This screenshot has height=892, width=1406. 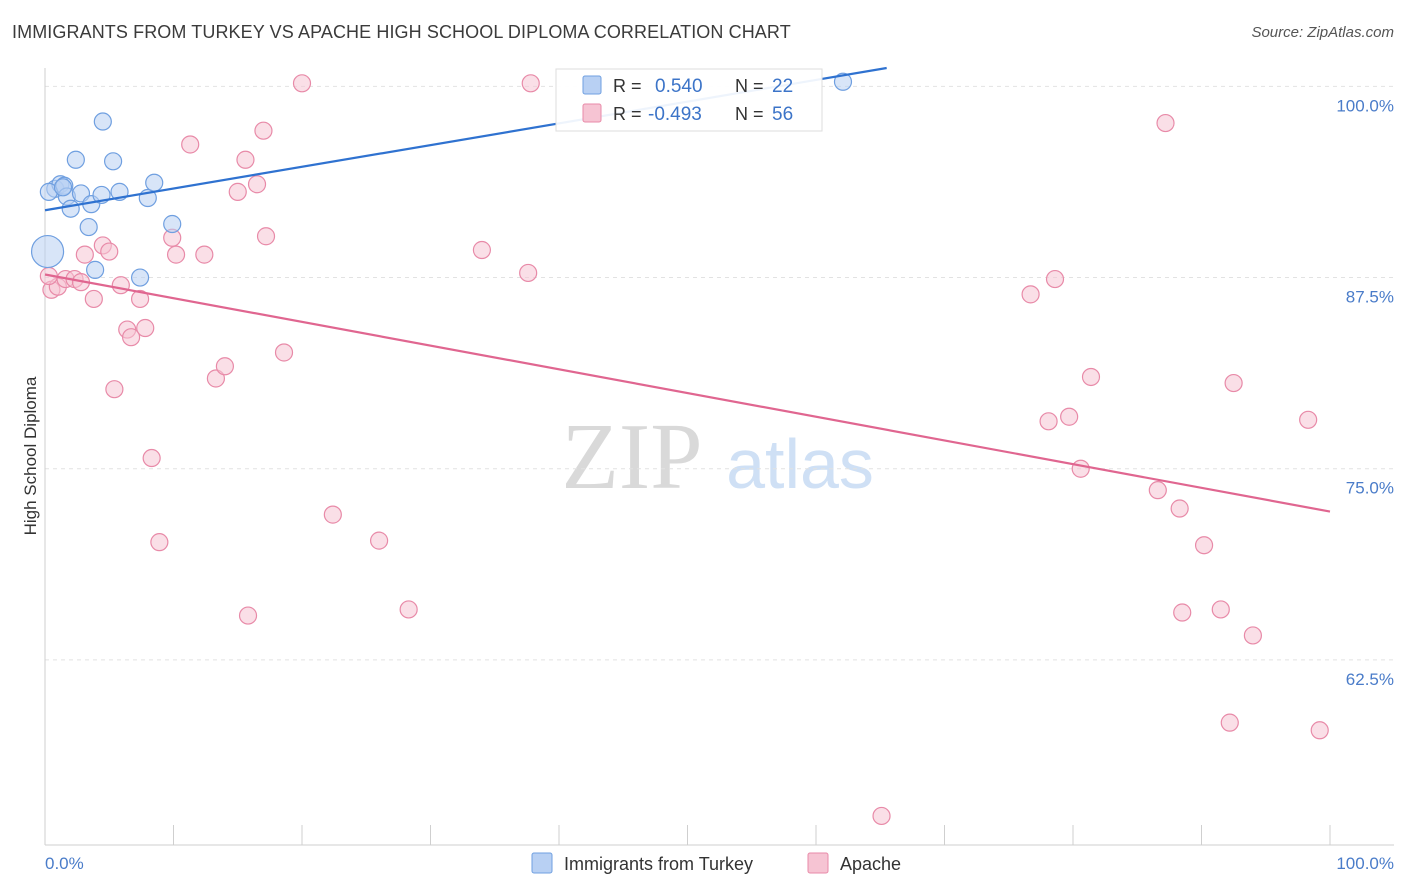 What do you see at coordinates (818, 863) in the screenshot?
I see `legend-bottom-swatch-apache` at bounding box center [818, 863].